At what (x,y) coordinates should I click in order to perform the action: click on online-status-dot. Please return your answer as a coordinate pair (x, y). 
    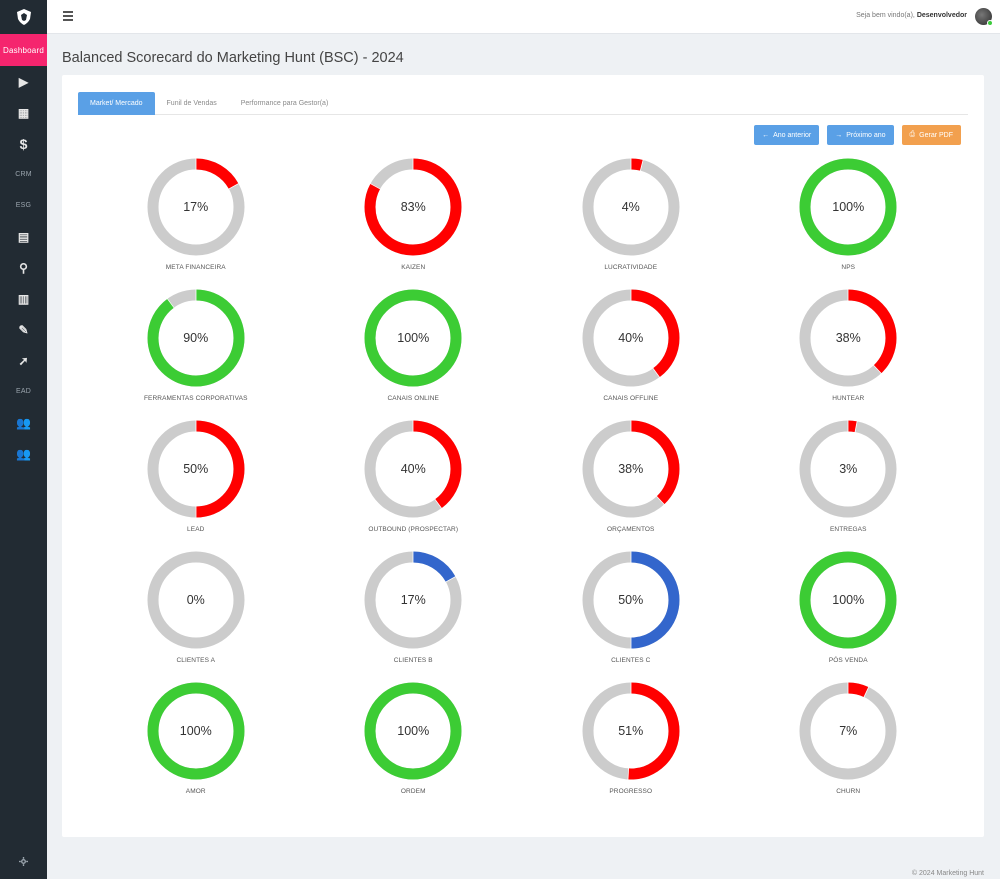
    Looking at the image, I should click on (990, 23).